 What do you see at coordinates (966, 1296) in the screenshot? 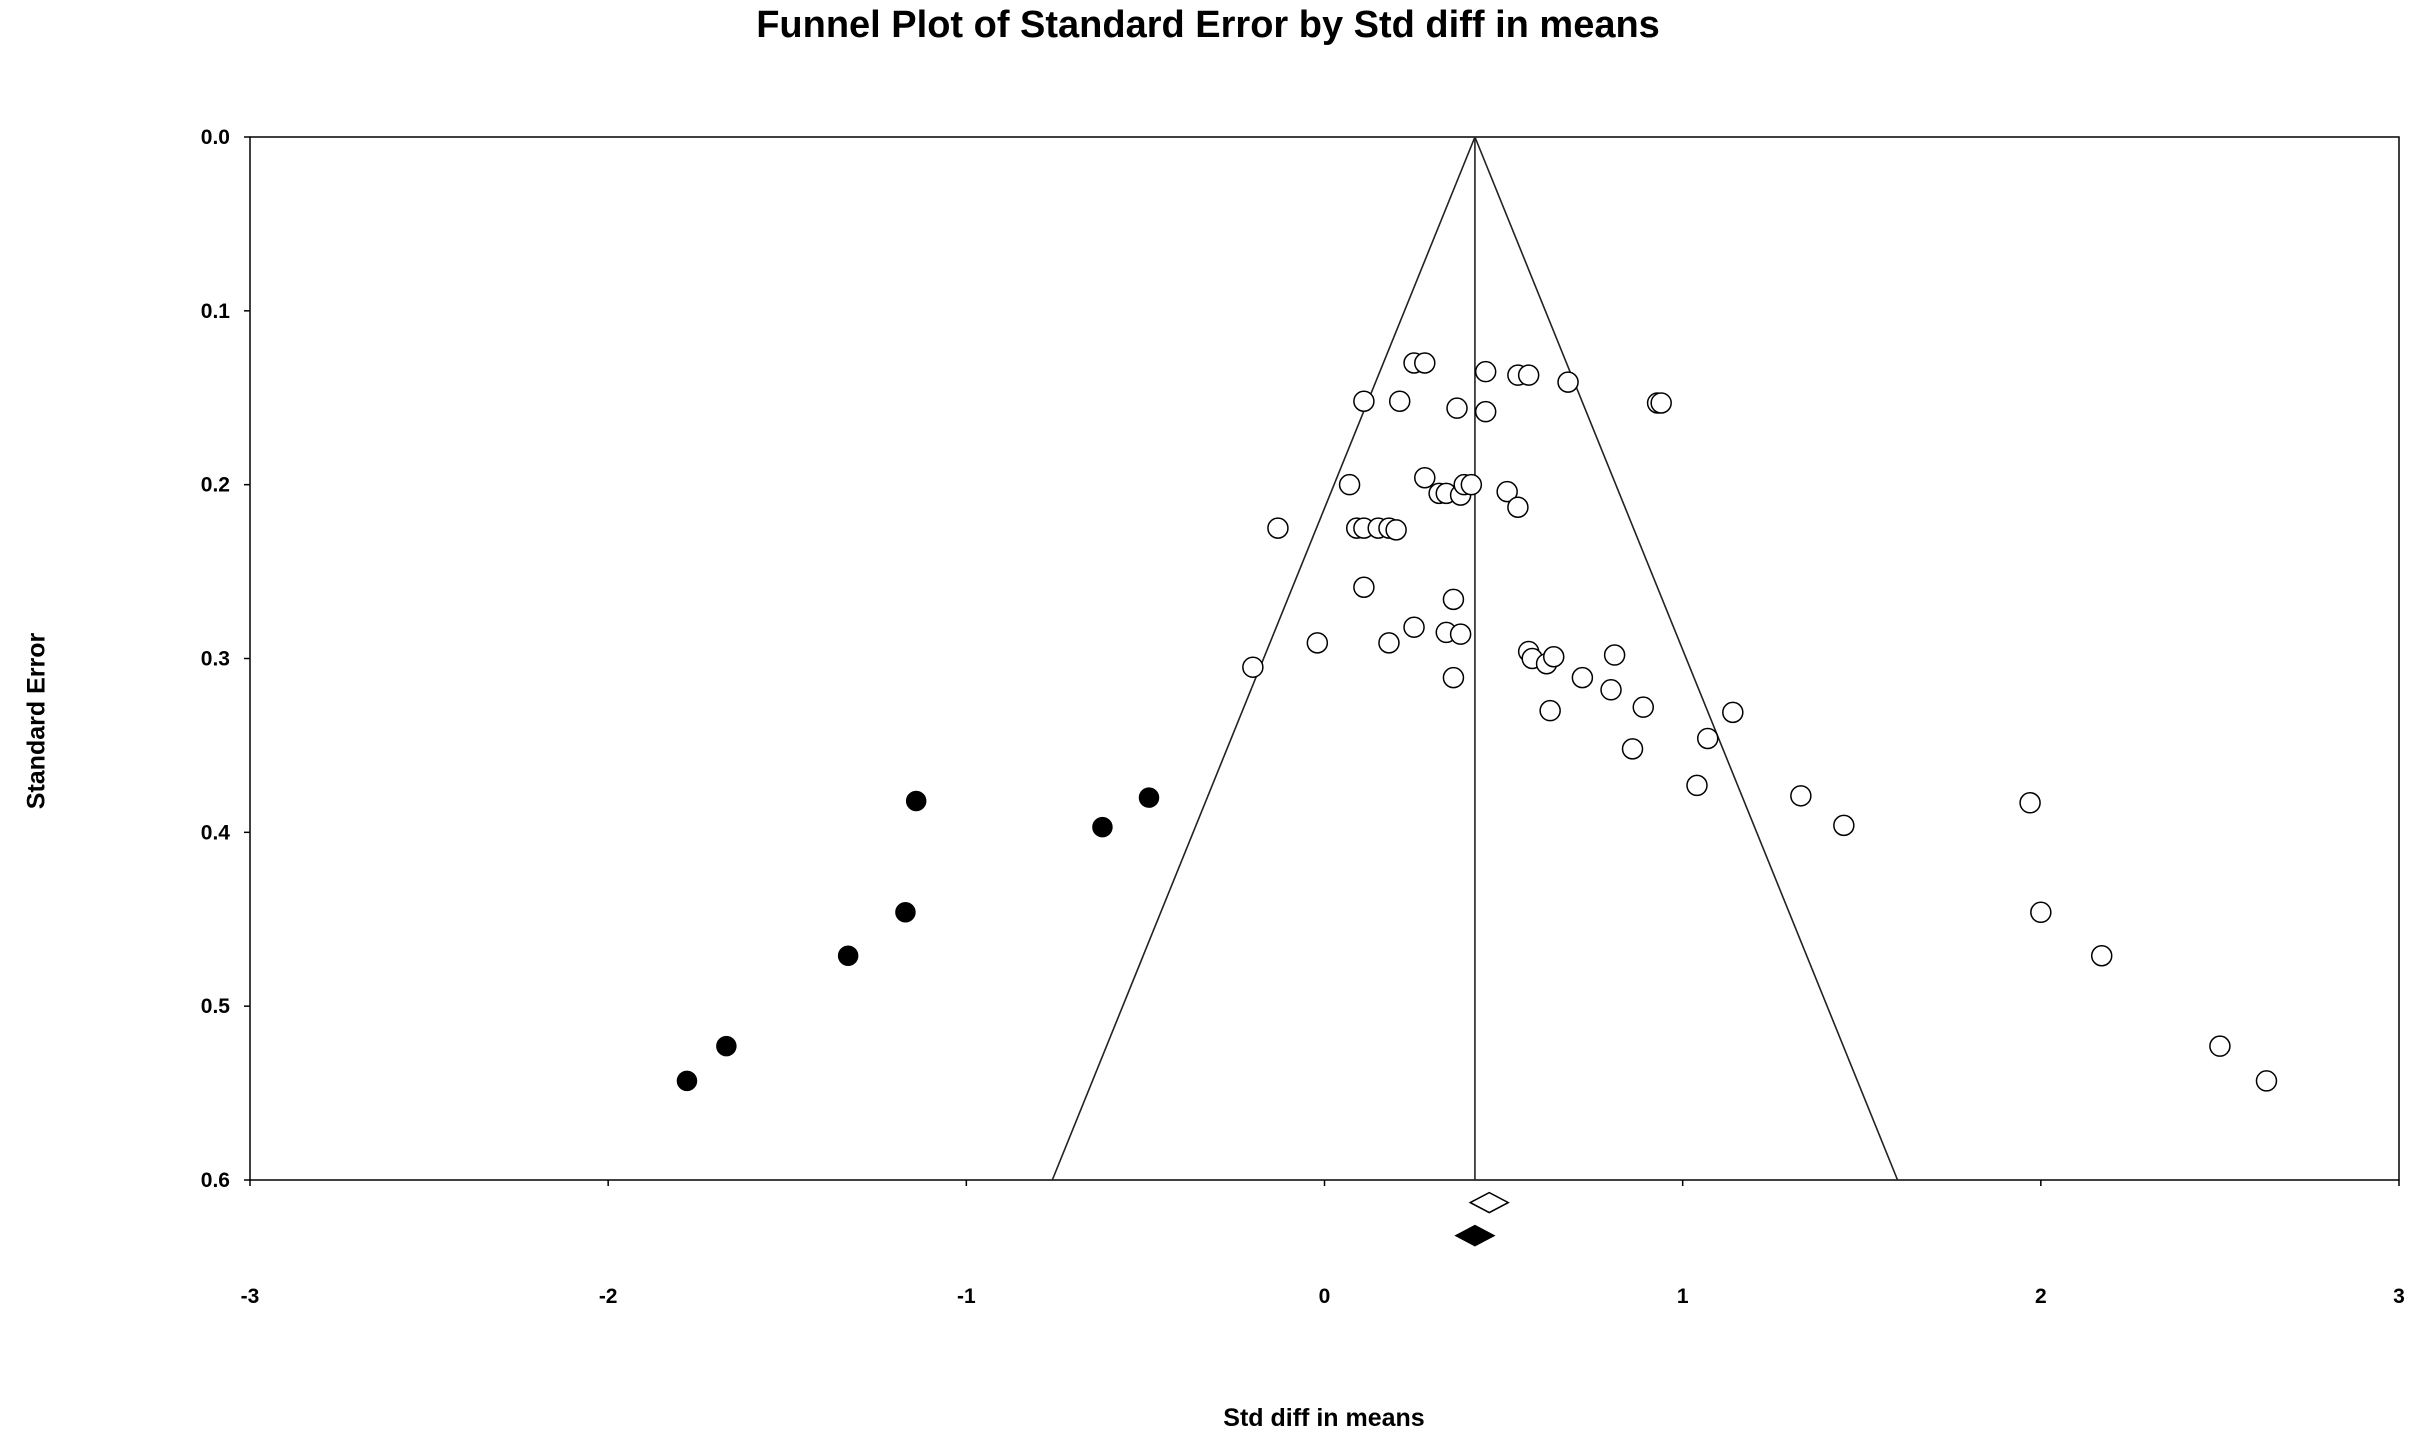
I see `x-tick-label: -1` at bounding box center [966, 1296].